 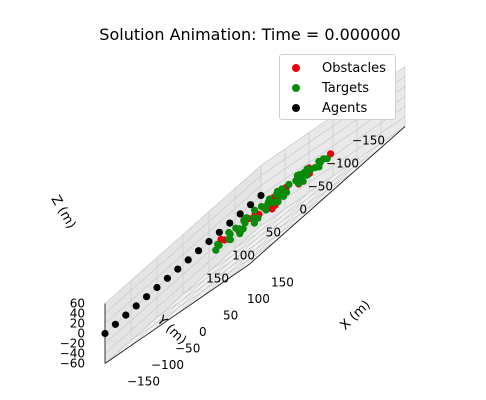 I want to click on legend-item-agents: Agents, so click(x=329, y=108).